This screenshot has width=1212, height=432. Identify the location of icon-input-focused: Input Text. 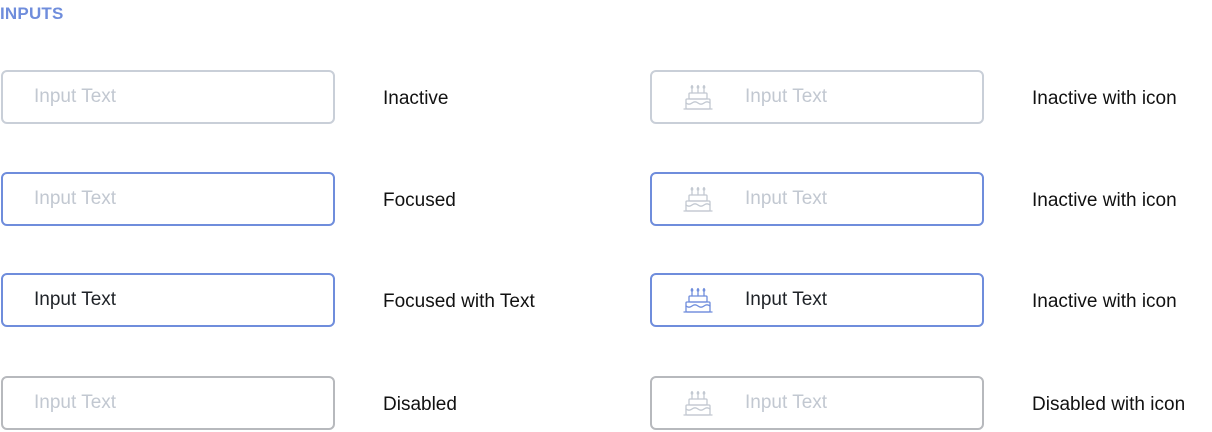
(817, 199).